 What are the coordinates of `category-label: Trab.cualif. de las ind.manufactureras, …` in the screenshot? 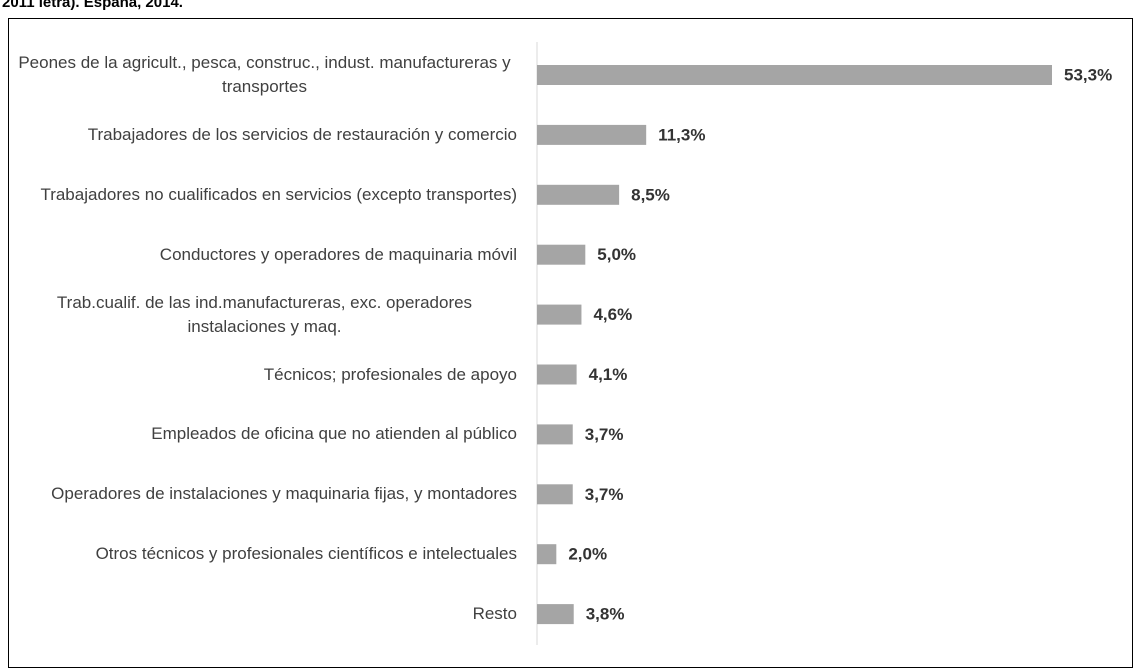 It's located at (264, 314).